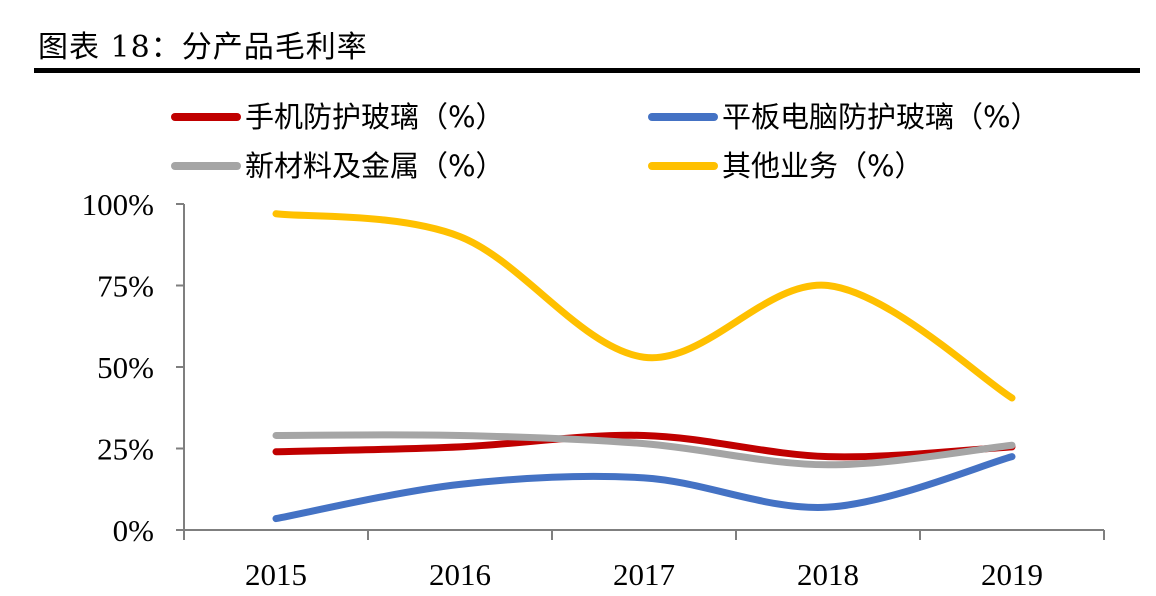 Image resolution: width=1156 pixels, height=596 pixels. I want to click on y-tick-label: 75%, so click(125, 286).